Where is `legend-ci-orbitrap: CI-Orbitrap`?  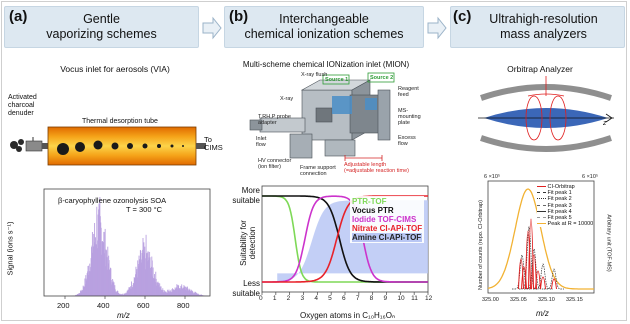 legend-ci-orbitrap: CI-Orbitrap is located at coordinates (565, 187).